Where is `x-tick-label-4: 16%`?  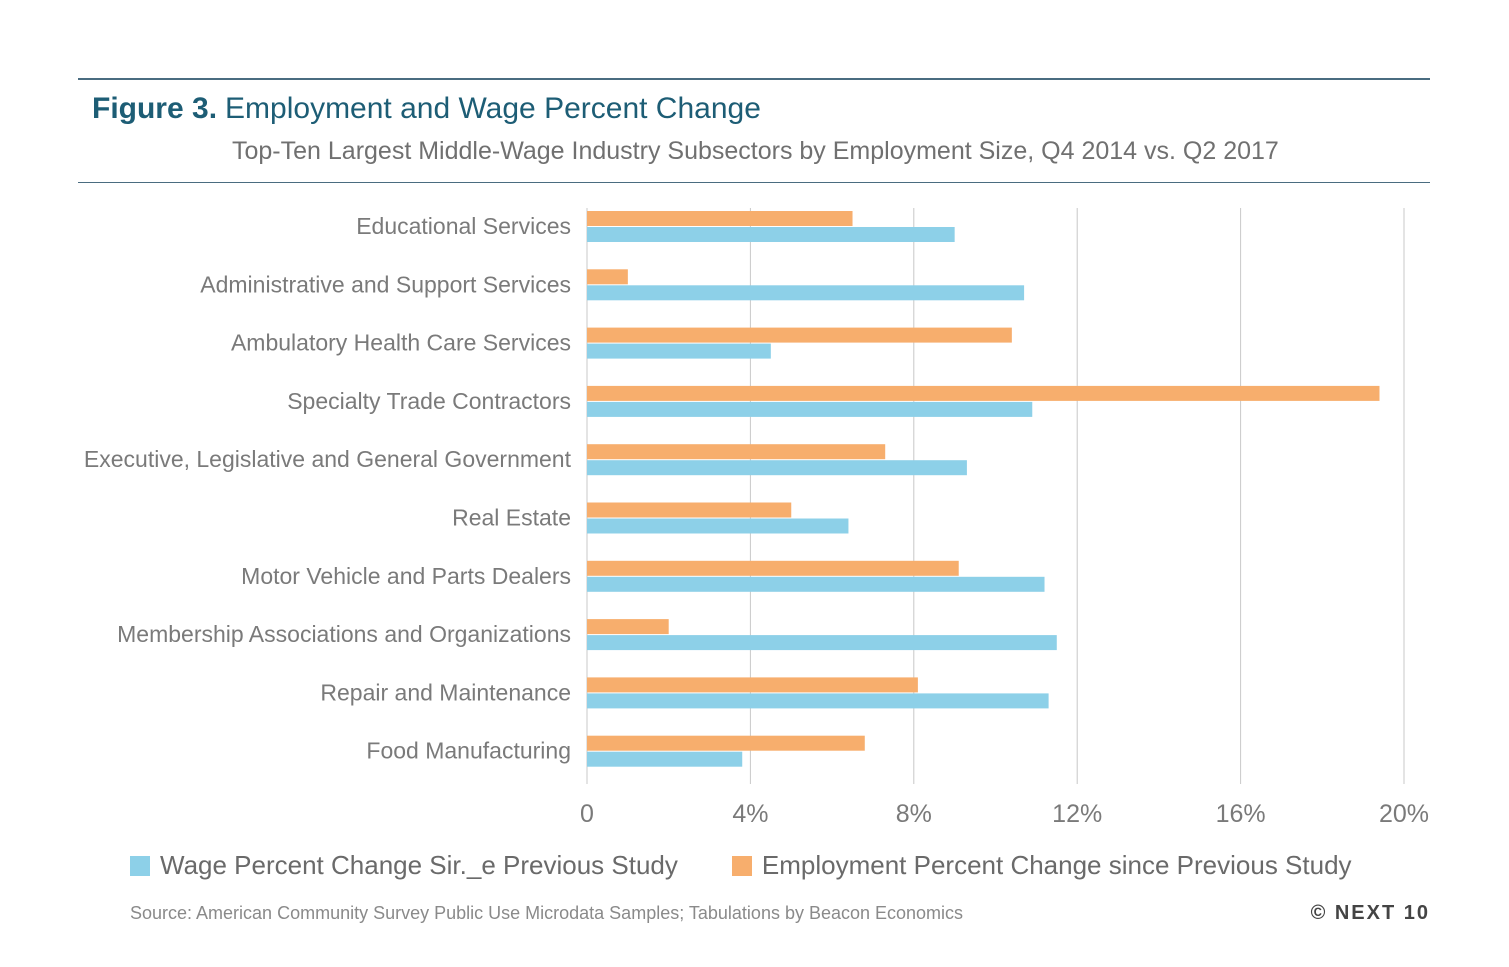
x-tick-label-4: 16% is located at coordinates (1241, 814).